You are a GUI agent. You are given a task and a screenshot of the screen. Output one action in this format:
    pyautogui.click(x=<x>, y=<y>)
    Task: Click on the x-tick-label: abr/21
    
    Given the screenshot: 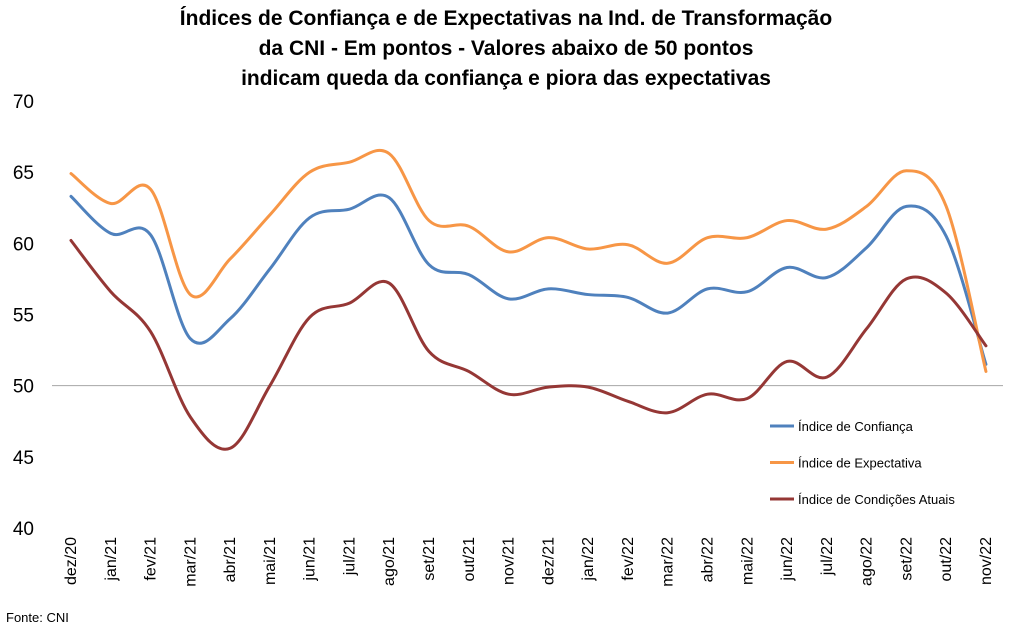 What is the action you would take?
    pyautogui.click(x=230, y=559)
    